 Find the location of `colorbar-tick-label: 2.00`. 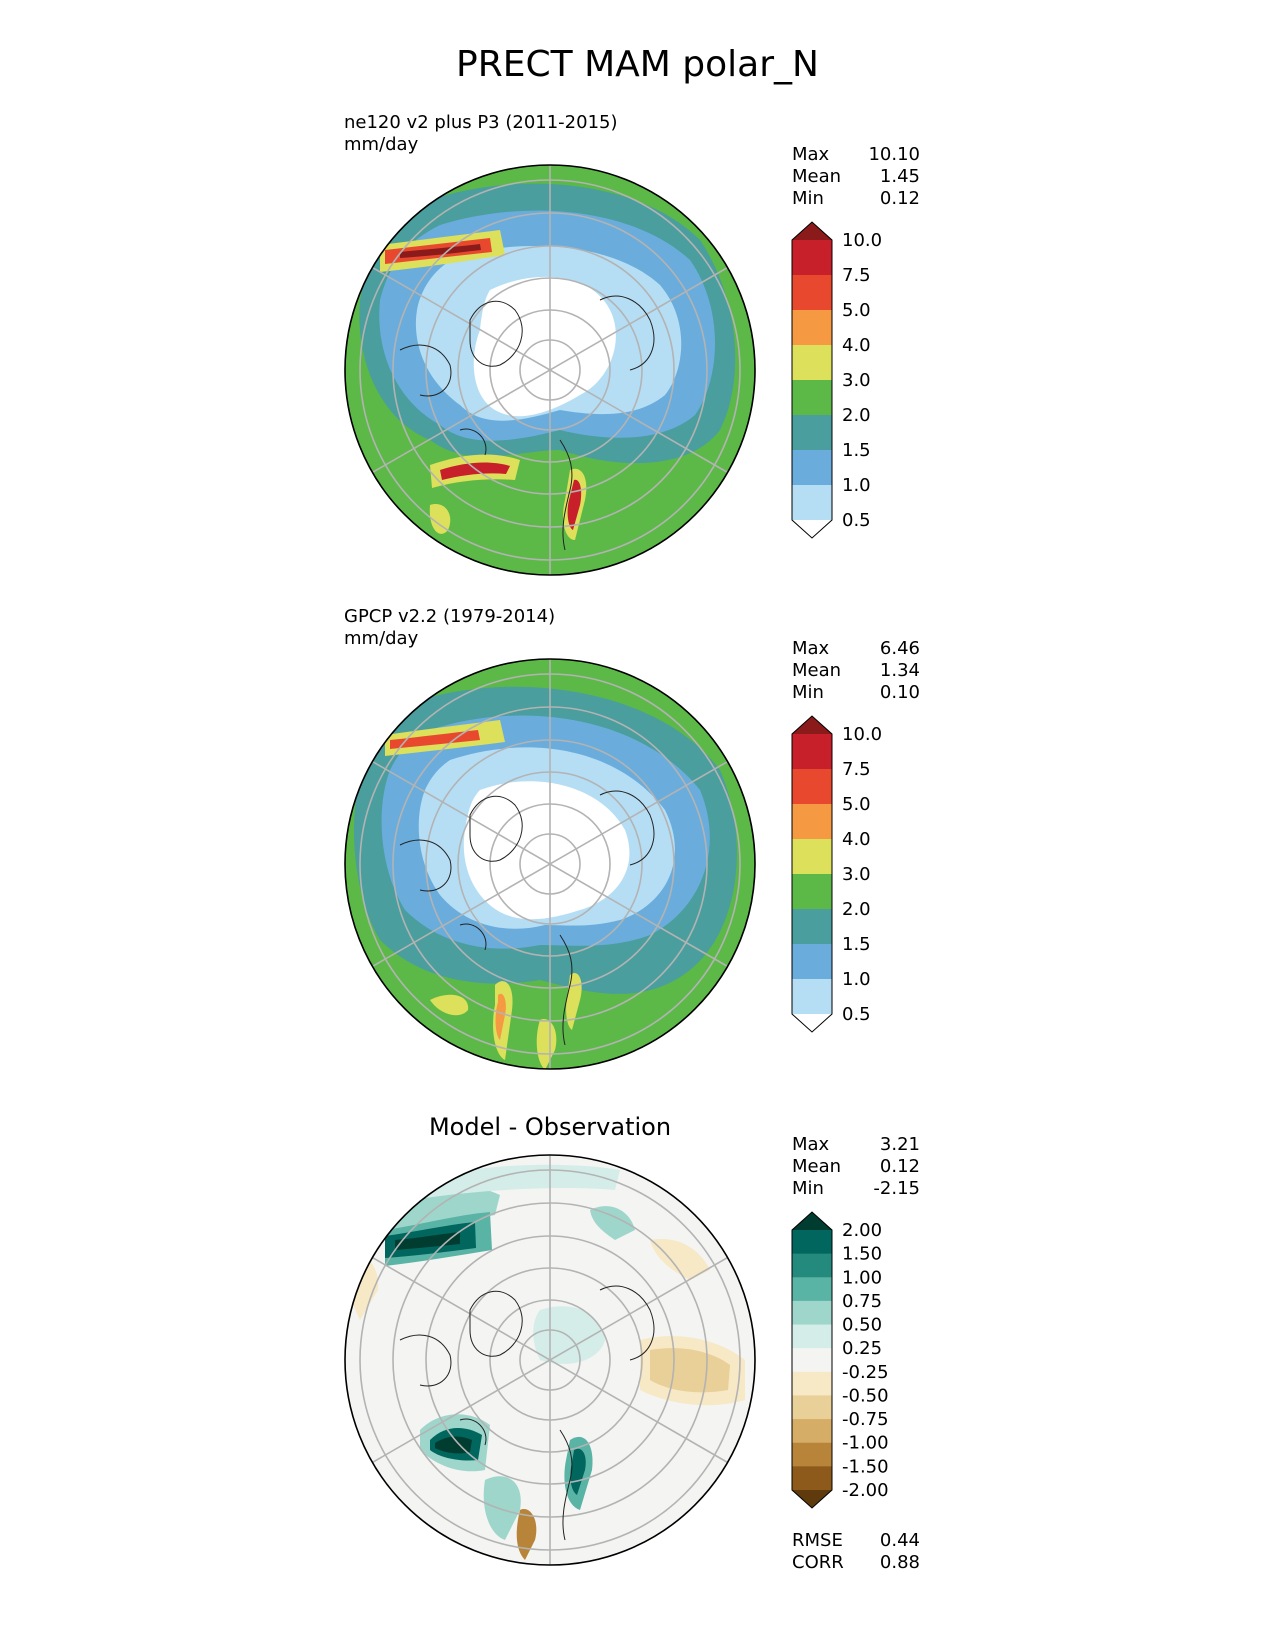

colorbar-tick-label: 2.00 is located at coordinates (862, 1230).